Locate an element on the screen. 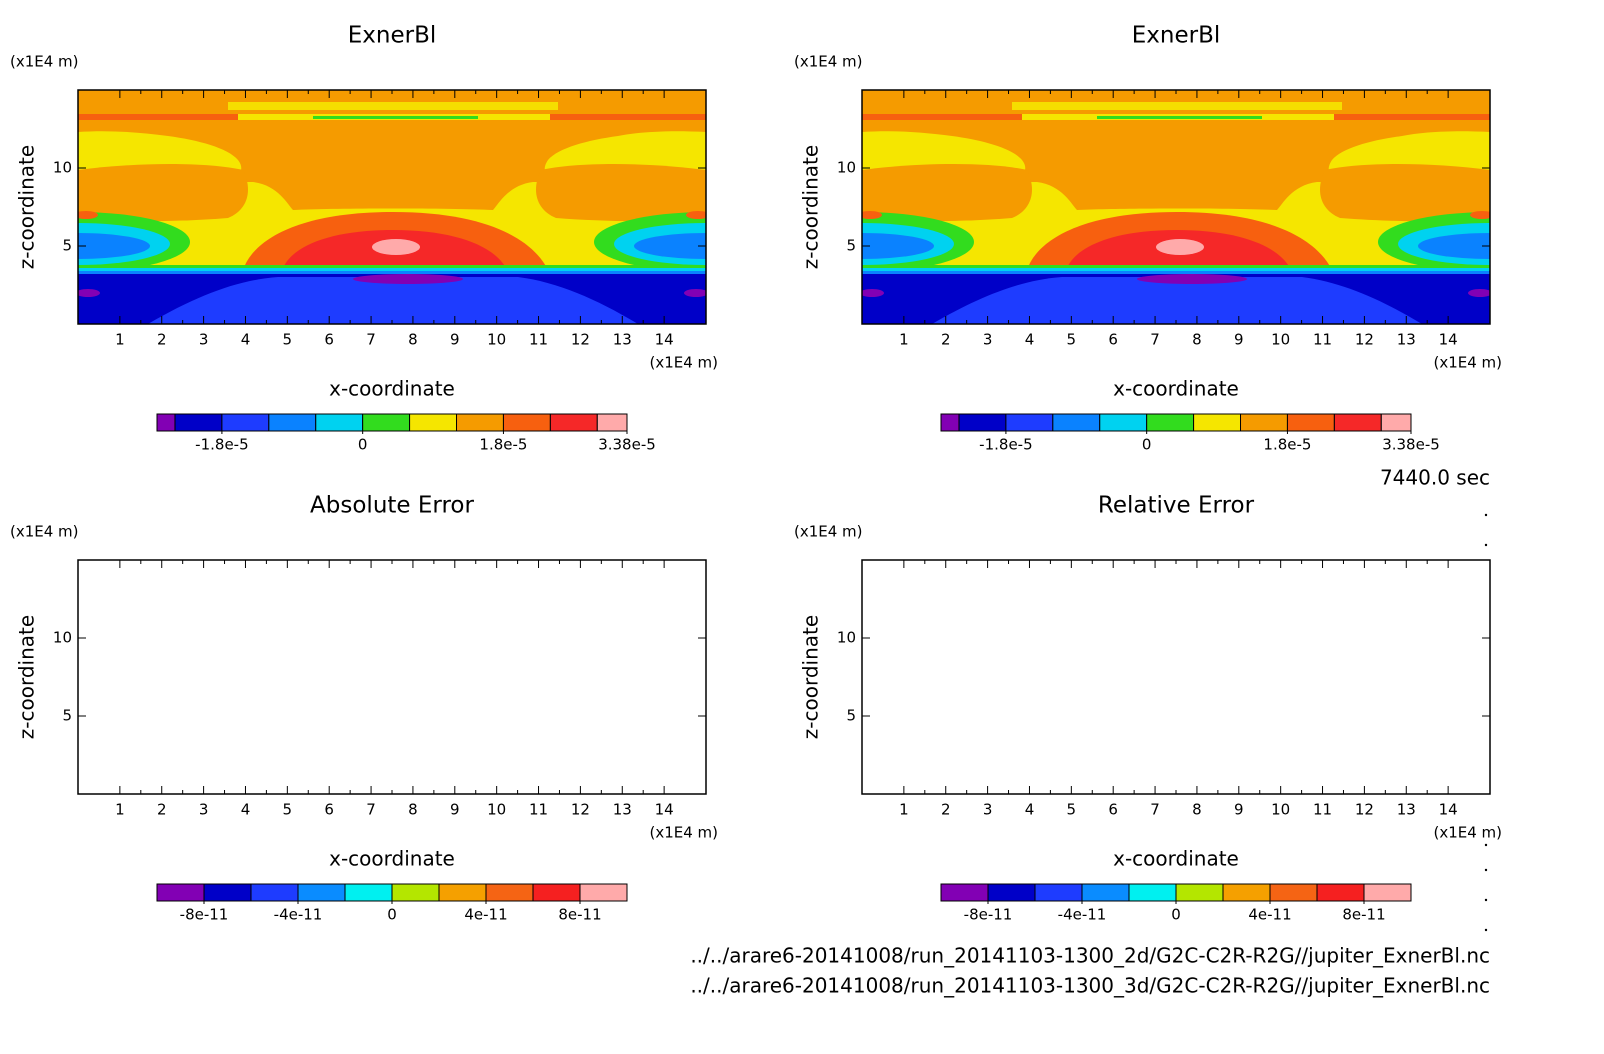 This screenshot has width=1604, height=1054. colorbar-tick-label: -8e-11 is located at coordinates (204, 915).